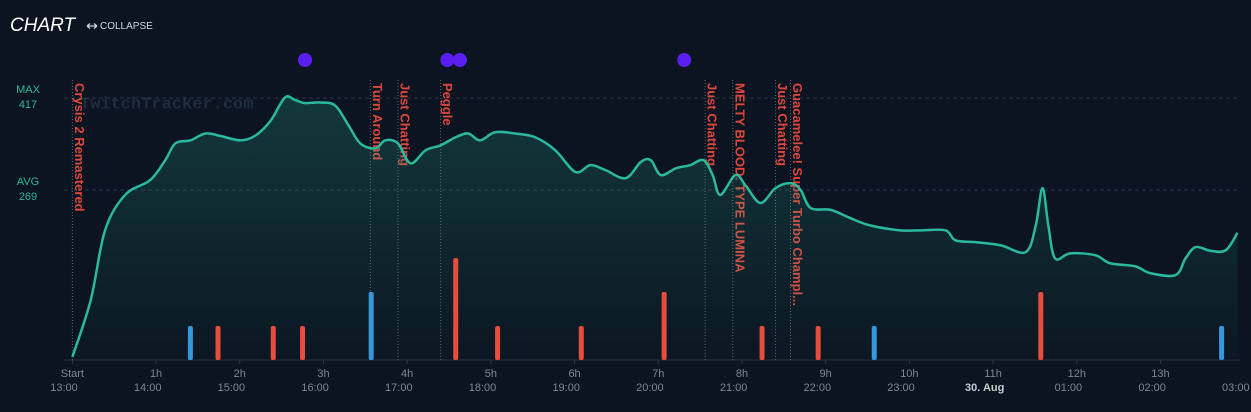 The image size is (1251, 412). Describe the element at coordinates (399, 388) in the screenshot. I see `clock-tick-label: 17:00` at that location.